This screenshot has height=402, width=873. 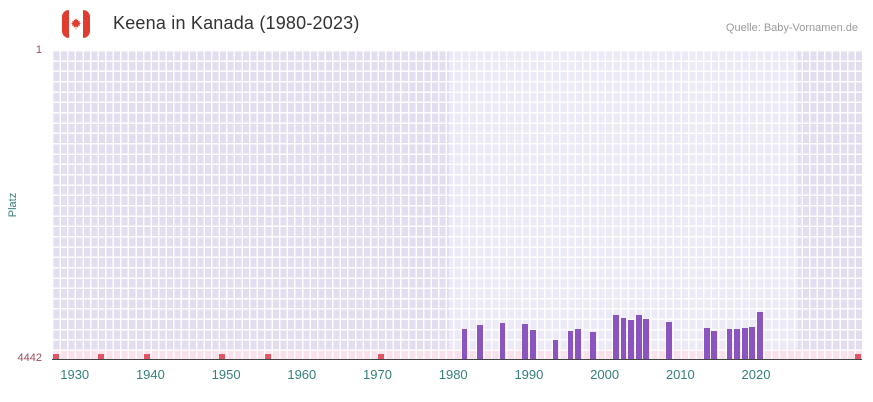 What do you see at coordinates (680, 374) in the screenshot?
I see `x-tick-2010: 2010` at bounding box center [680, 374].